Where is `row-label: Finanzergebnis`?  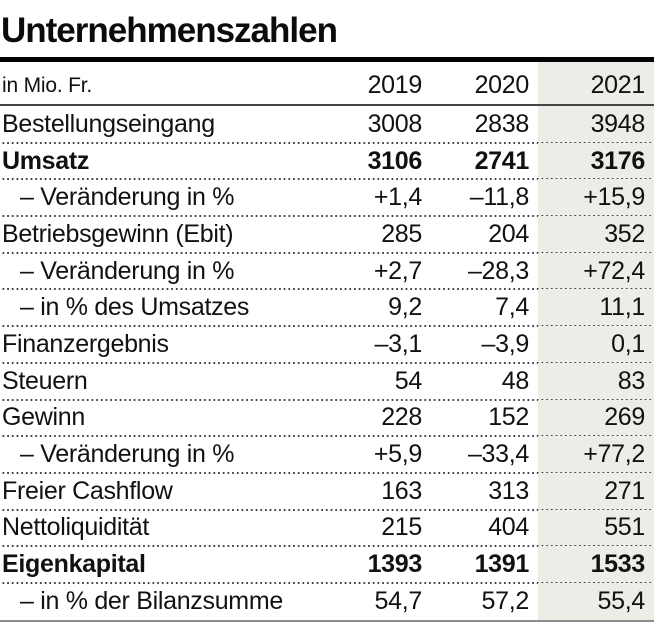
row-label: Finanzergebnis is located at coordinates (85, 343).